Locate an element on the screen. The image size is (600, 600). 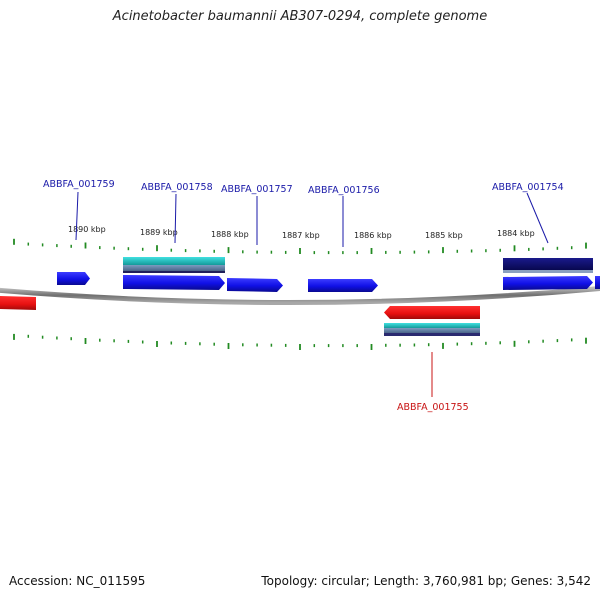
gene-label: ABBFA_001755 is located at coordinates (433, 407).